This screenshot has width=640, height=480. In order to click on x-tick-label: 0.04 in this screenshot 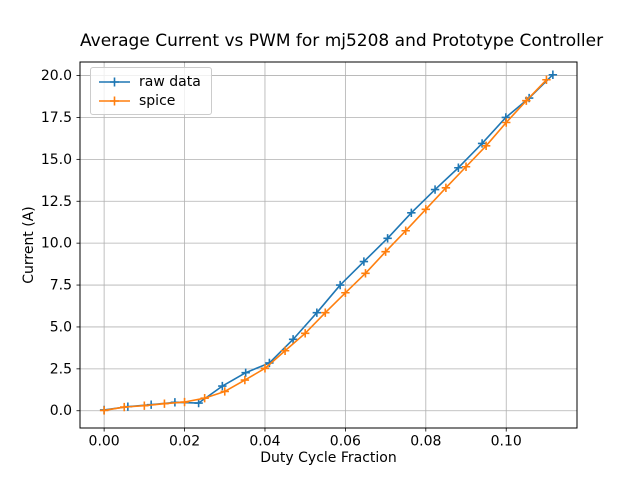, I will do `click(264, 442)`.